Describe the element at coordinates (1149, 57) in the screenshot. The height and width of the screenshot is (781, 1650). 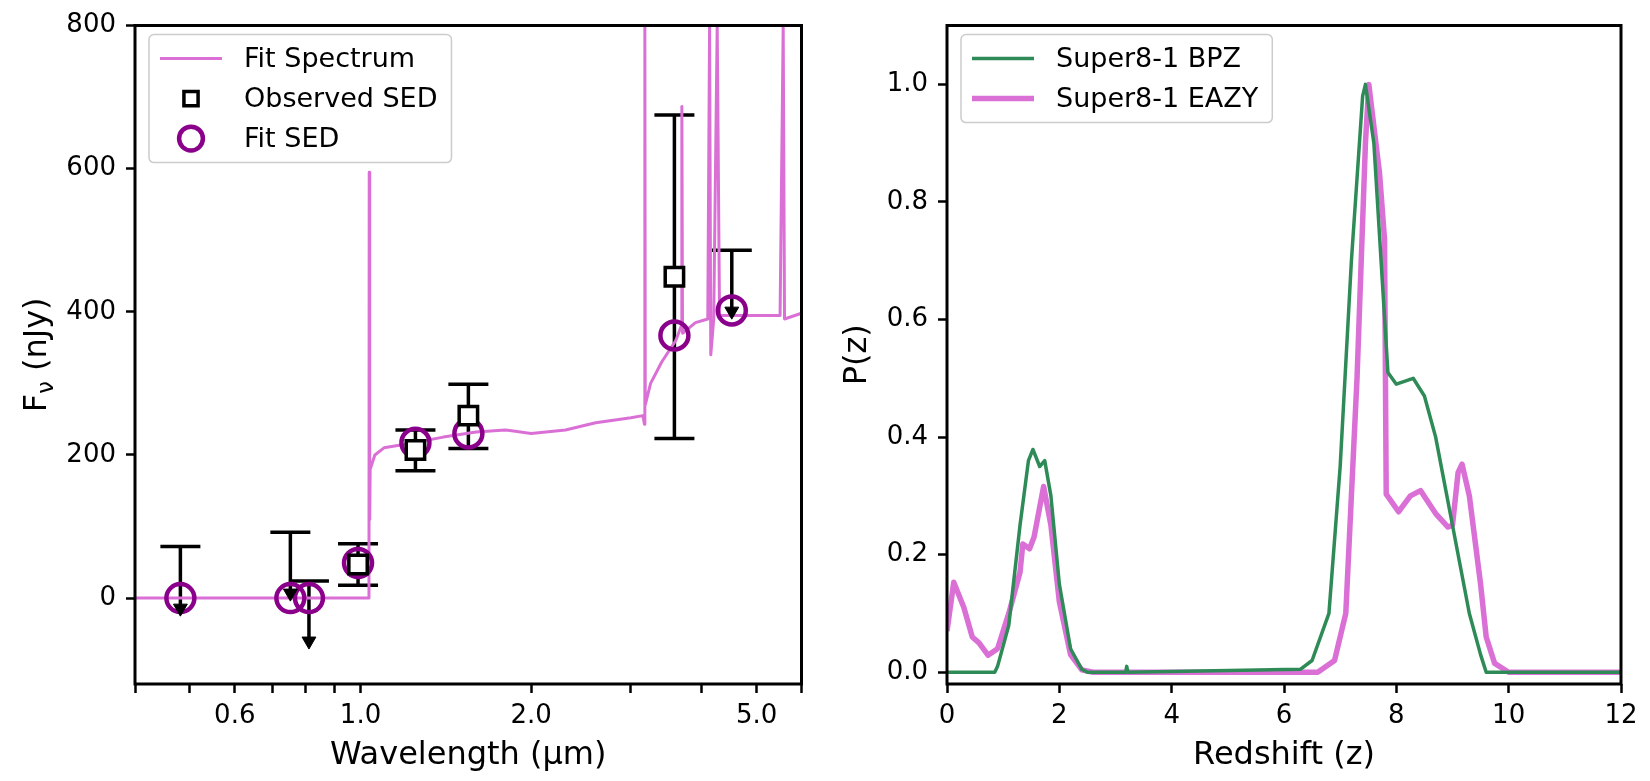
I see `legend-label: Super8-1 BPZ` at that location.